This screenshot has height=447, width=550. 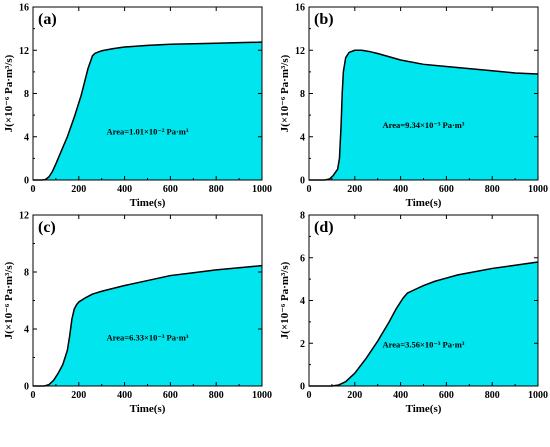 I want to click on y-tick-label: 2, so click(x=302, y=344).